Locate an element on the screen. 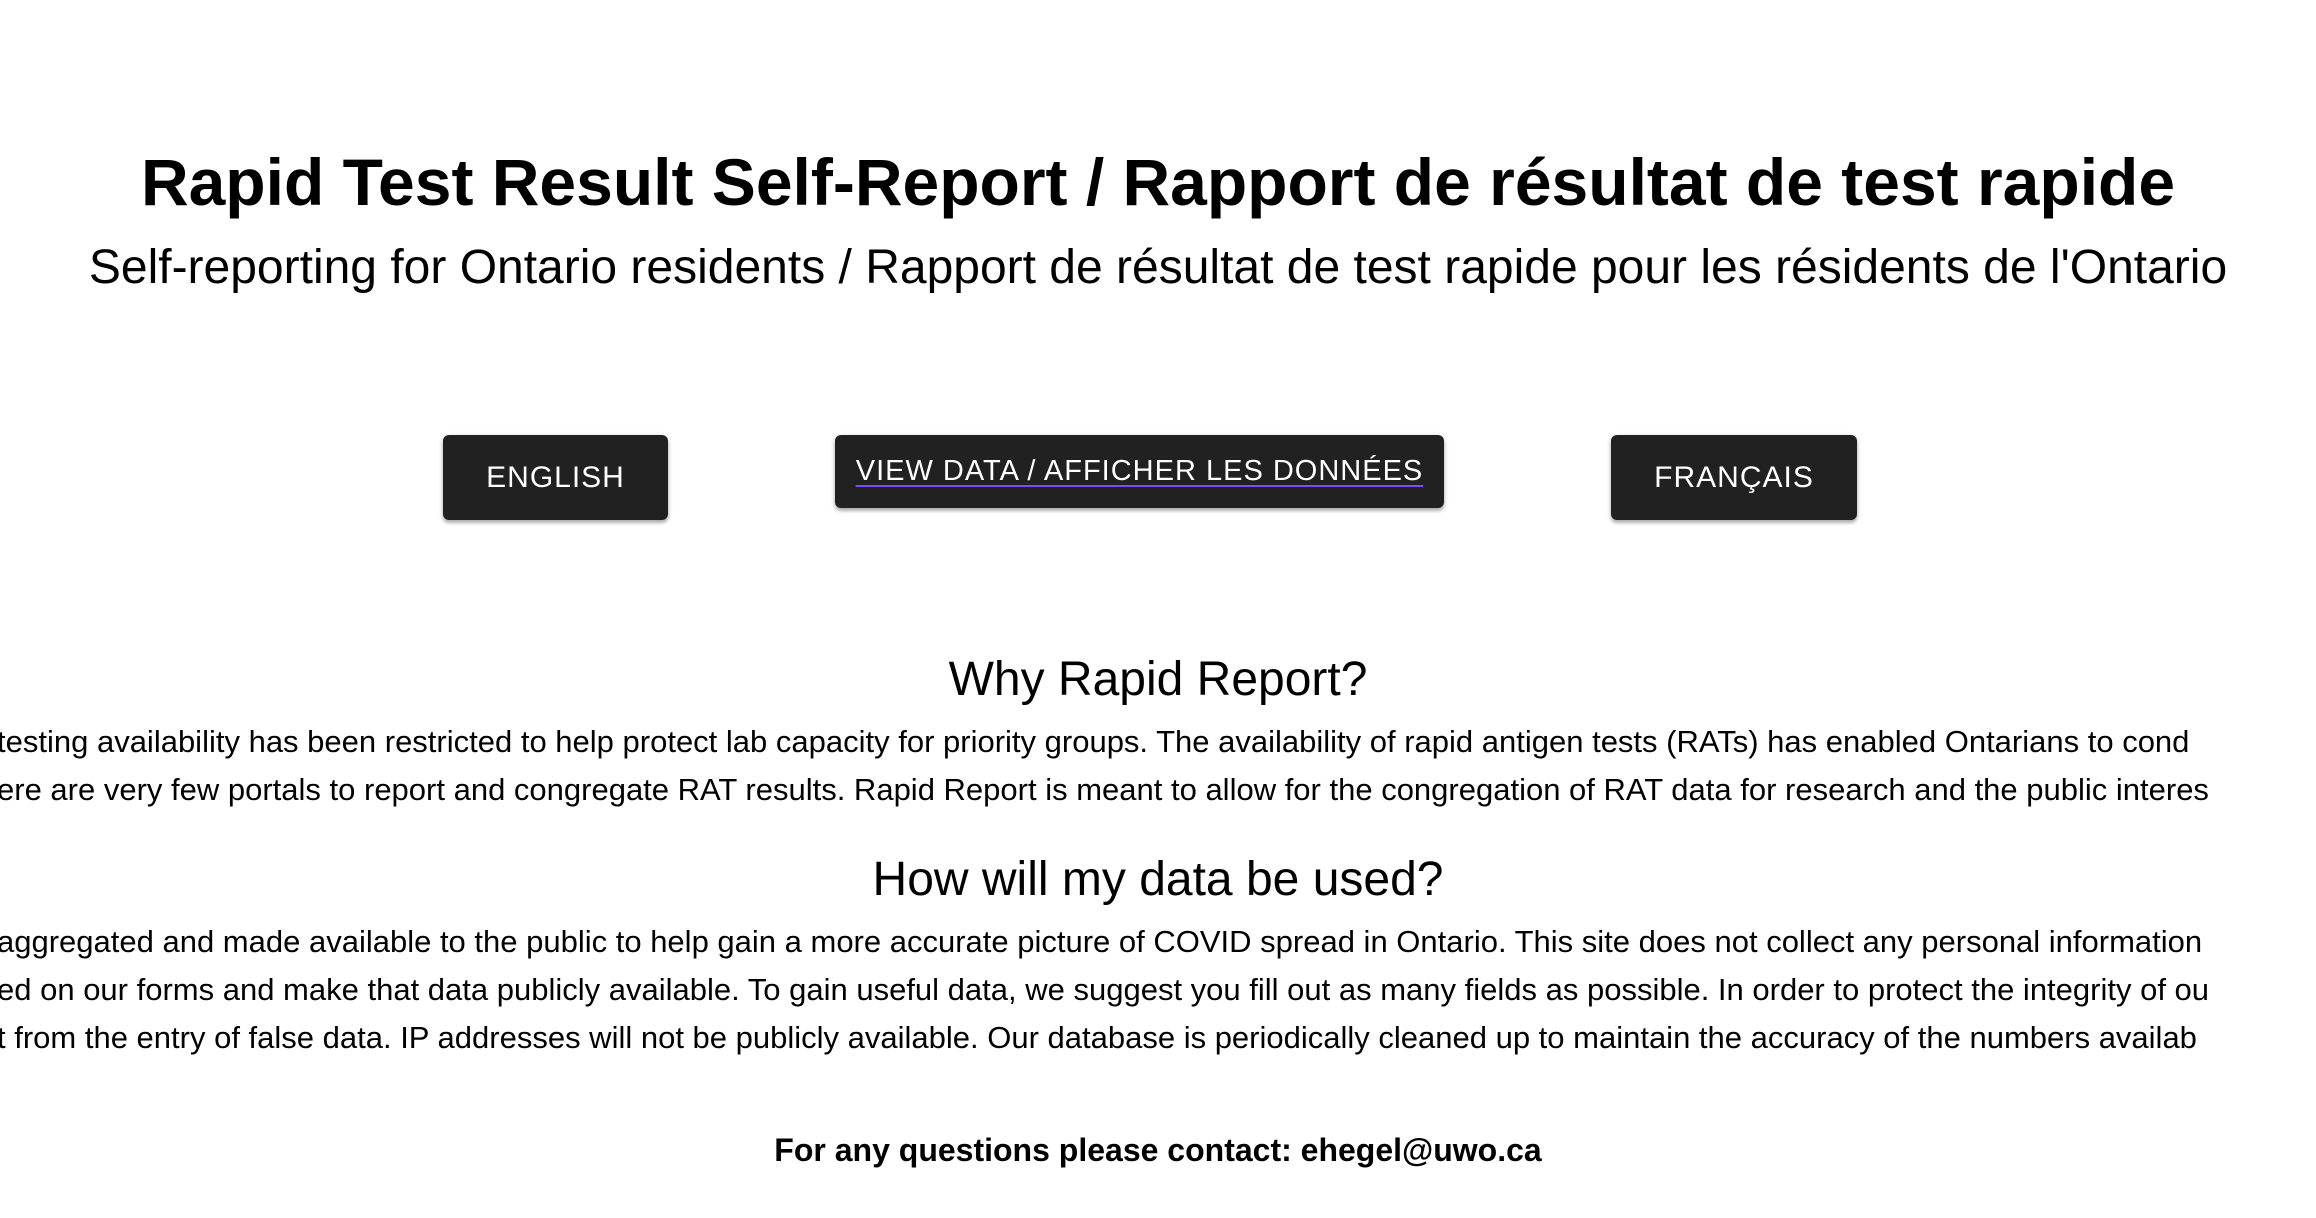 This screenshot has width=2316, height=1218. french-button-label: FRANÇAIS is located at coordinates (1734, 477).